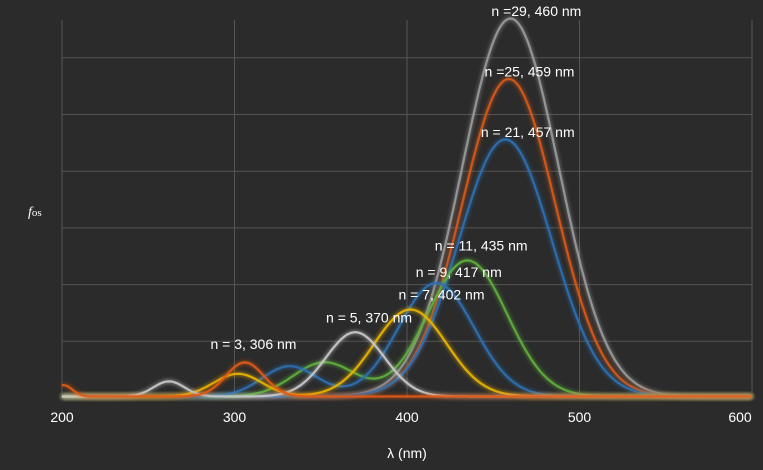 The width and height of the screenshot is (763, 470). What do you see at coordinates (31, 212) in the screenshot?
I see `y-axis-label-main: f` at bounding box center [31, 212].